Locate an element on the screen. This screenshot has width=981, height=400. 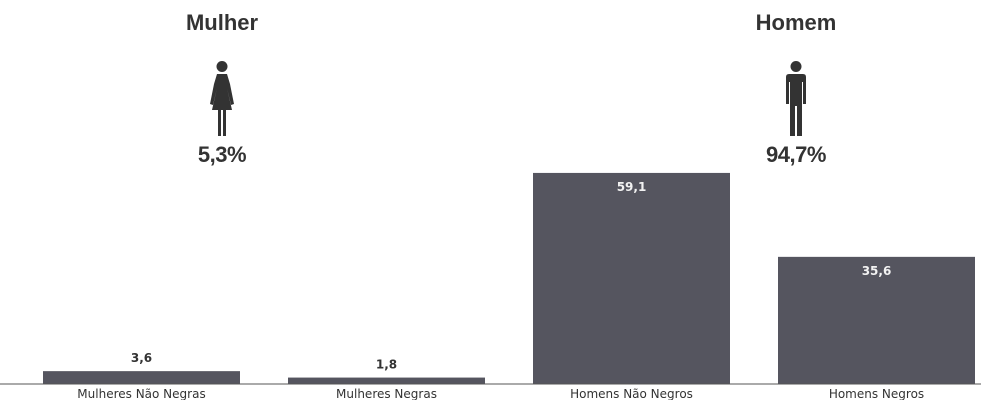
category-label: Homens Não Negros is located at coordinates (631, 393).